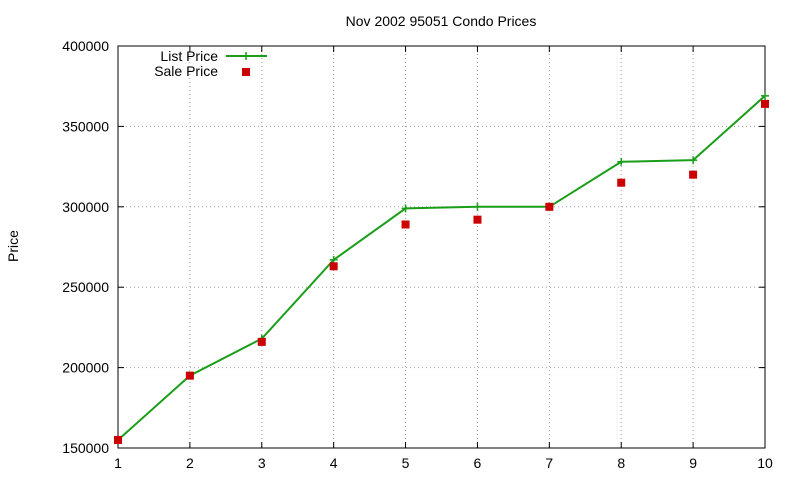 This screenshot has height=480, width=800. Describe the element at coordinates (190, 463) in the screenshot. I see `x-tick-label: 2` at that location.